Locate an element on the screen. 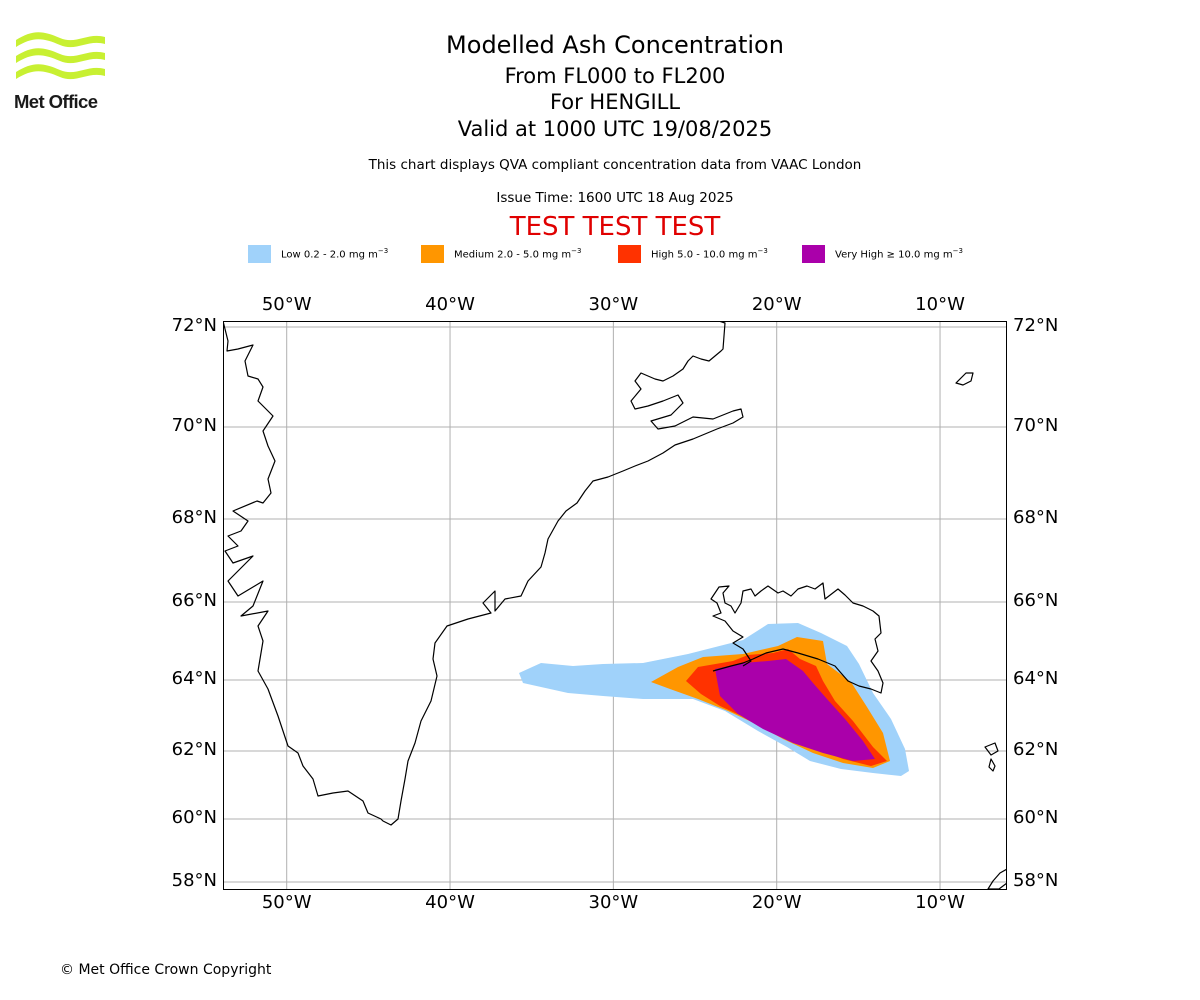  faroe-islands-coastline is located at coordinates (991, 757).